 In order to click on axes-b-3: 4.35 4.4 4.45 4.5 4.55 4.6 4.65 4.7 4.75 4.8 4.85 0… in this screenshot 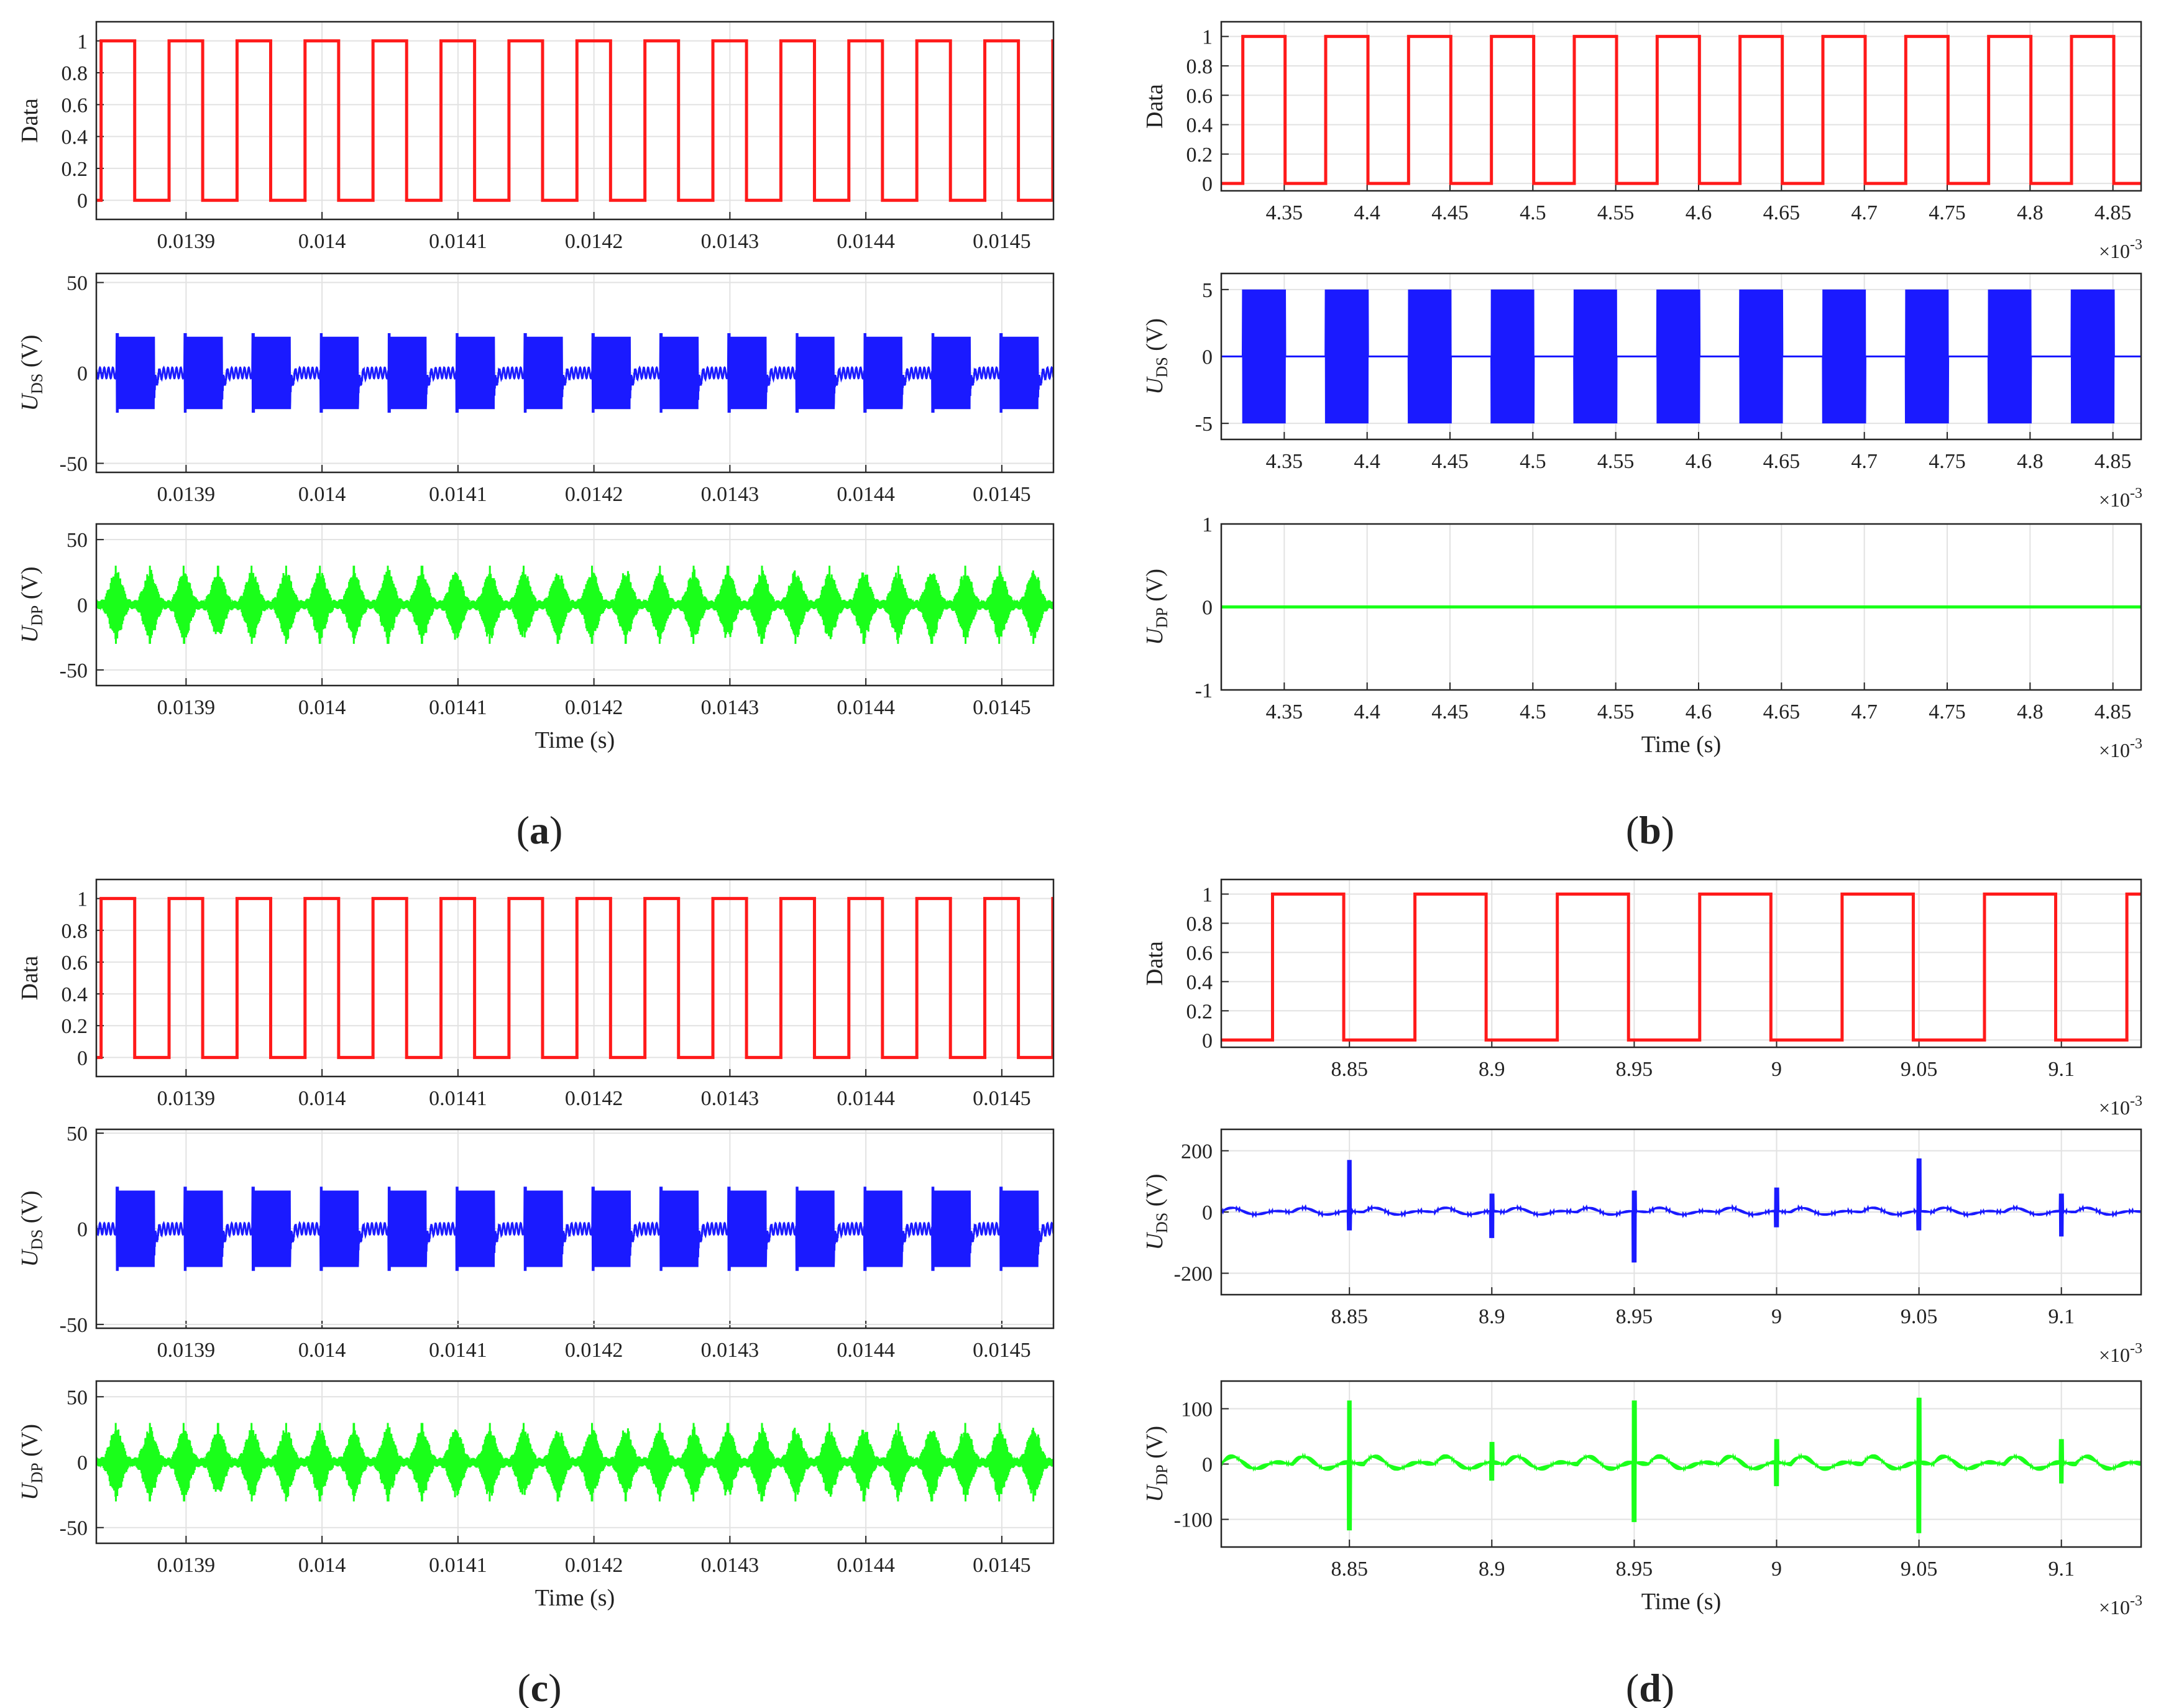, I will do `click(1642, 141)`.